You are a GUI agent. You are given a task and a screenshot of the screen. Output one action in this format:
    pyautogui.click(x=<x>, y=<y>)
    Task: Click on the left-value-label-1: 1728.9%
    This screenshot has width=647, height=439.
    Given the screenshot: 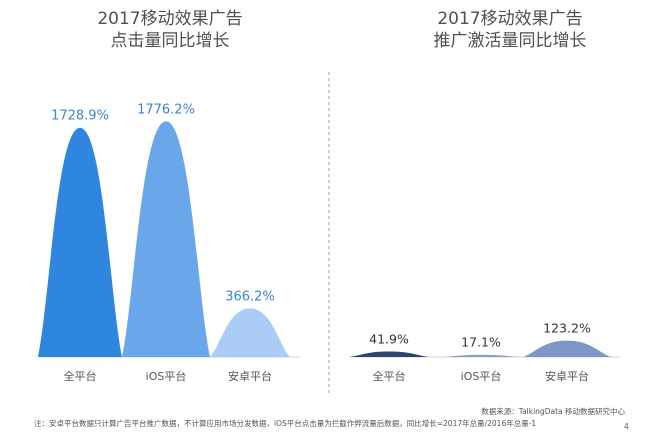 What is the action you would take?
    pyautogui.click(x=80, y=116)
    